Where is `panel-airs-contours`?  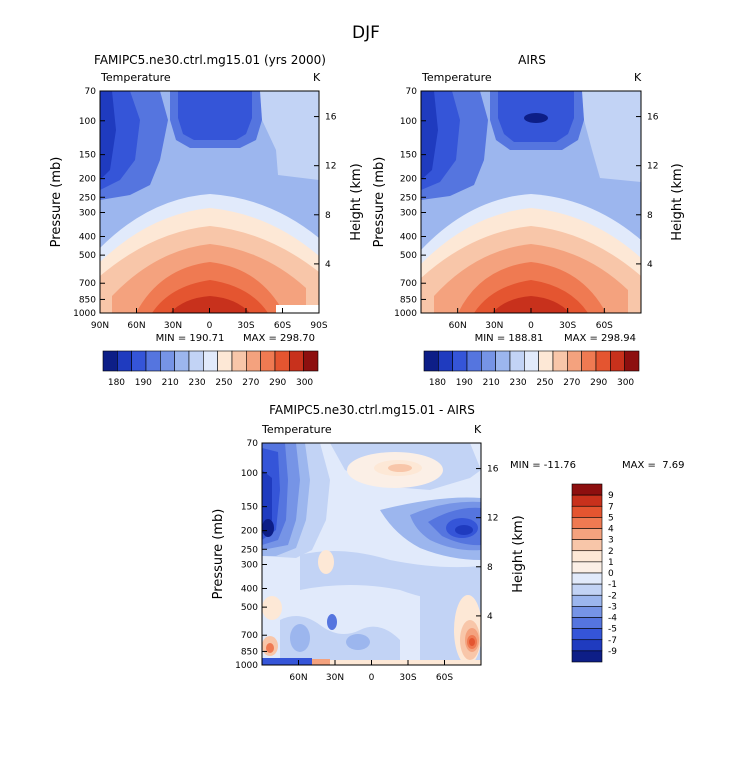 panel-airs-contours is located at coordinates (531, 202).